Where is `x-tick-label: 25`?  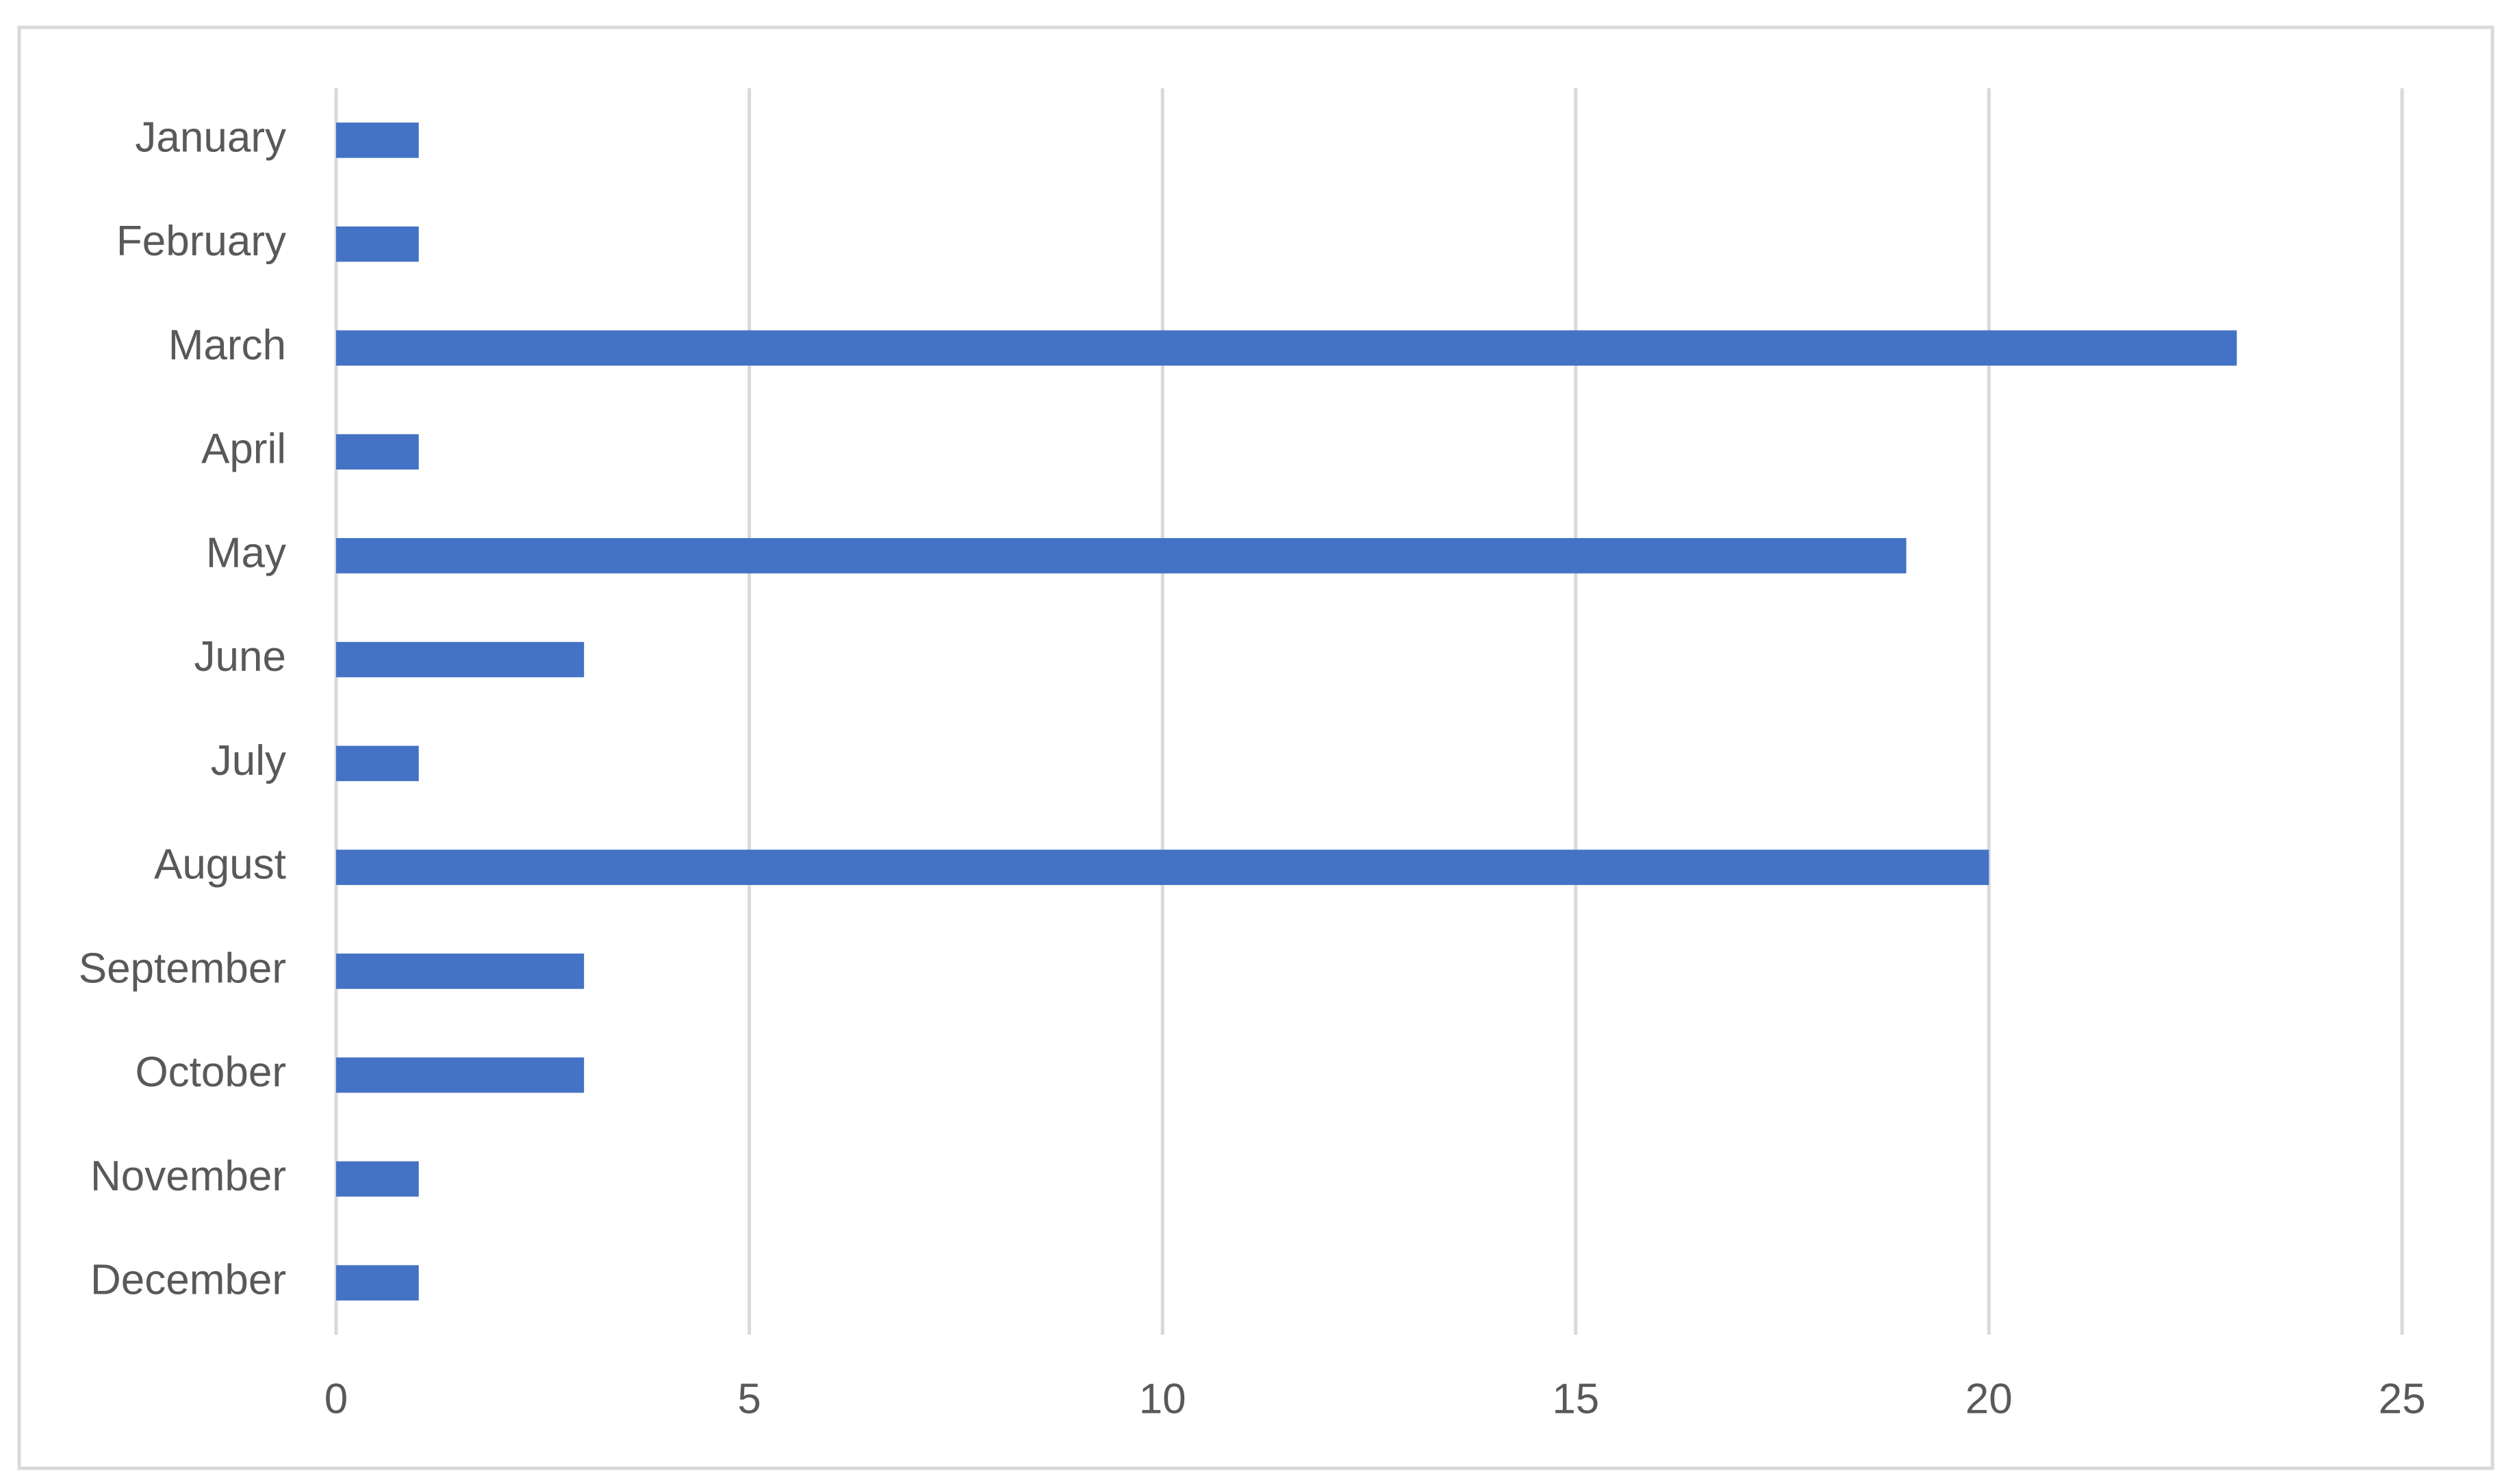
x-tick-label: 25 is located at coordinates (2402, 1398).